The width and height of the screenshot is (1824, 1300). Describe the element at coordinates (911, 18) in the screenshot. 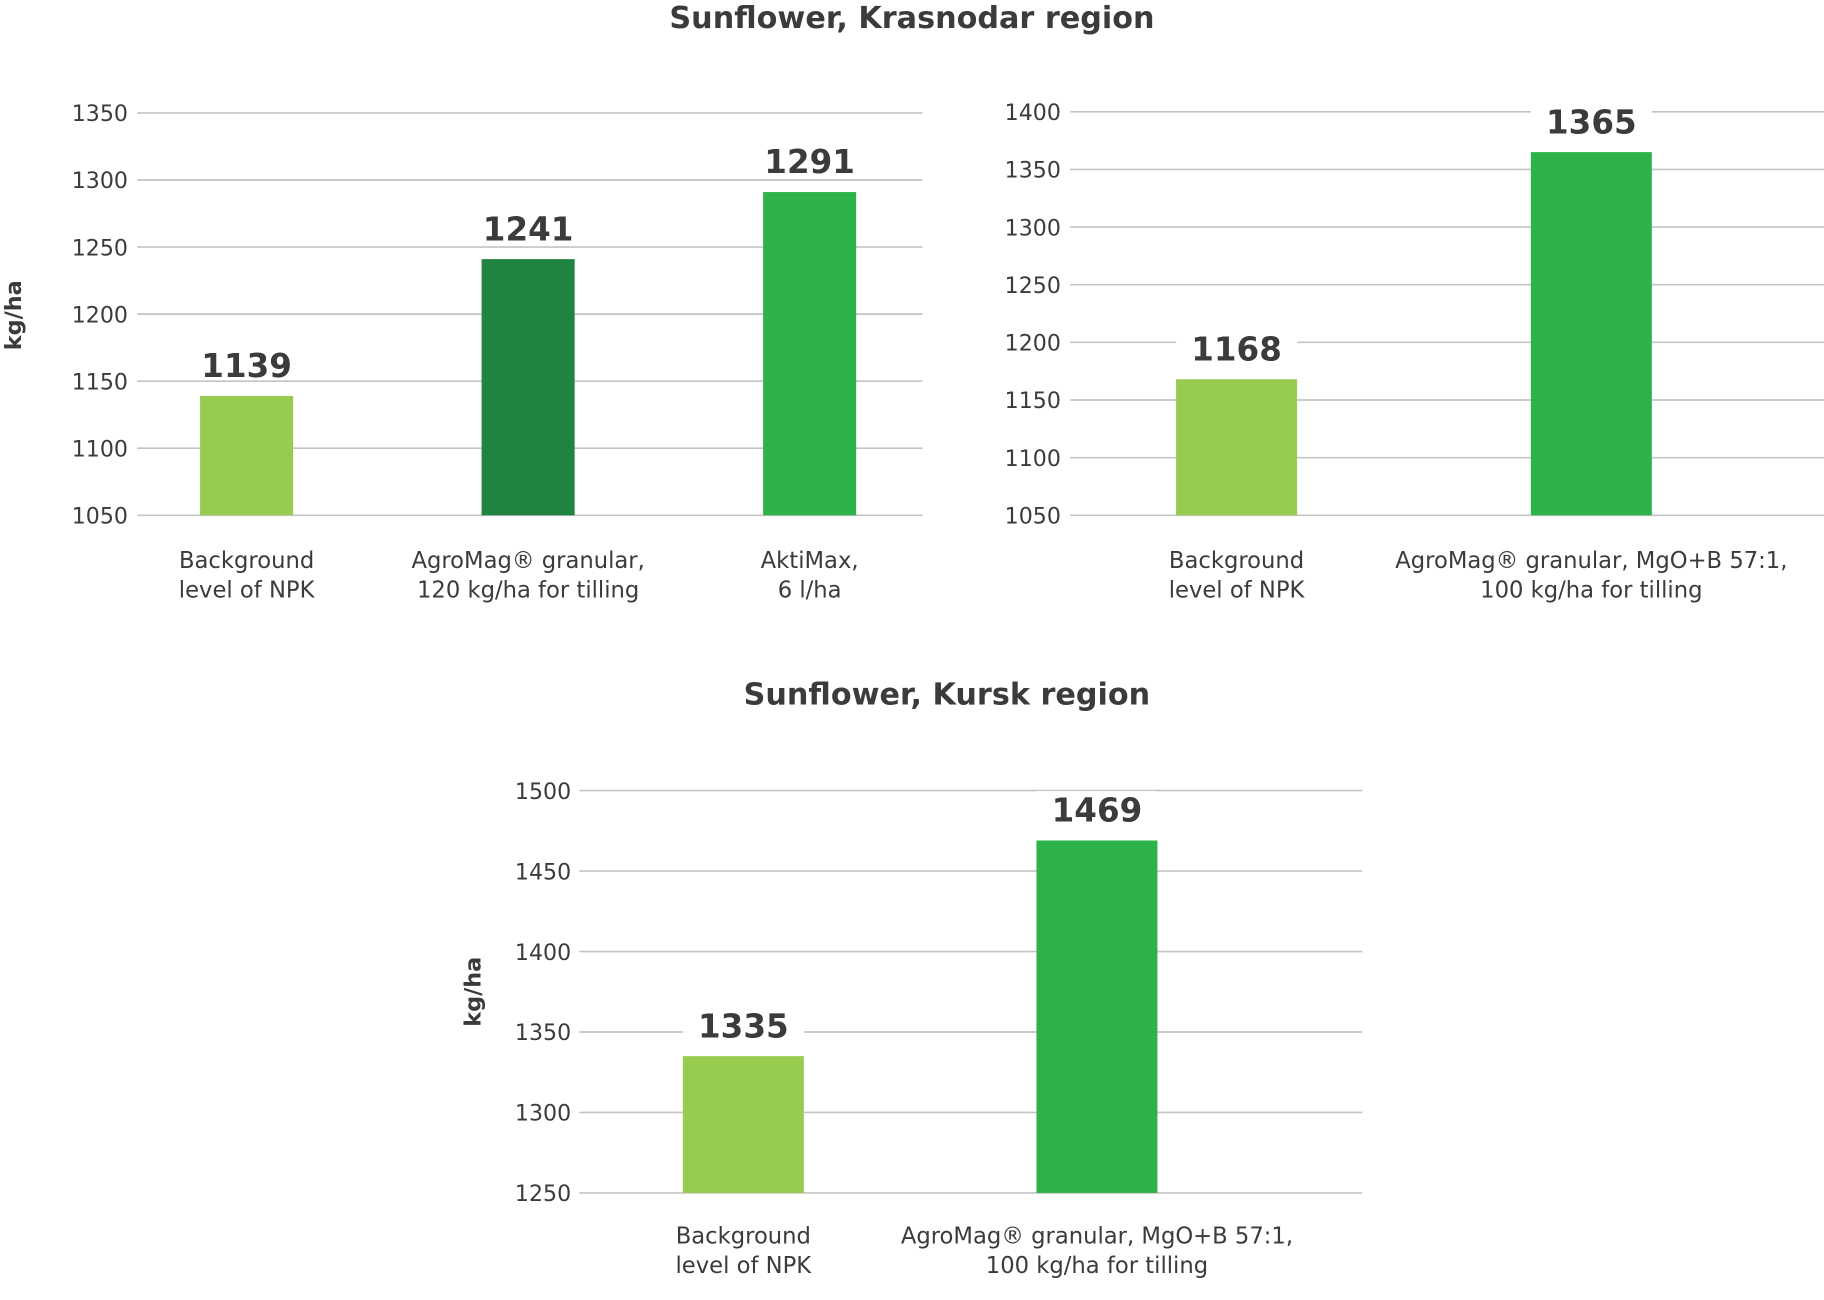

I see `title-krasnodar: Sunflower, Krasnodar region` at that location.